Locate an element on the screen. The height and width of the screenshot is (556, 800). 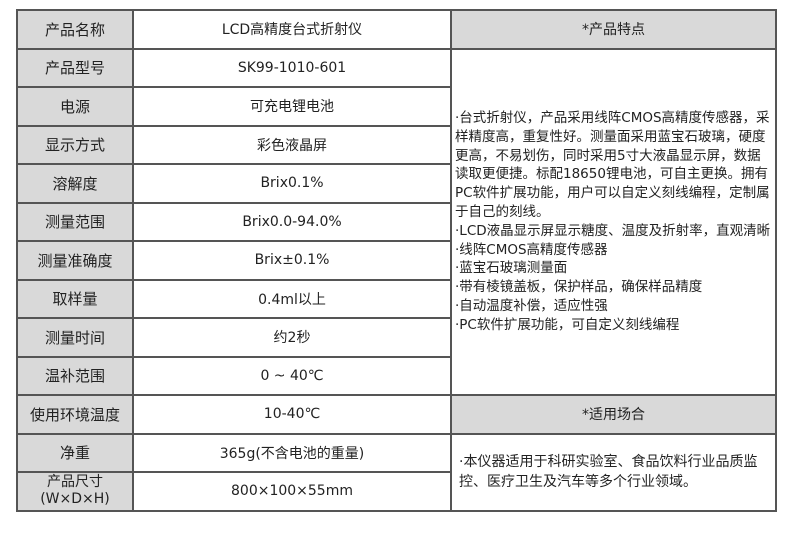
features-title: *产品特点 is located at coordinates (613, 29).